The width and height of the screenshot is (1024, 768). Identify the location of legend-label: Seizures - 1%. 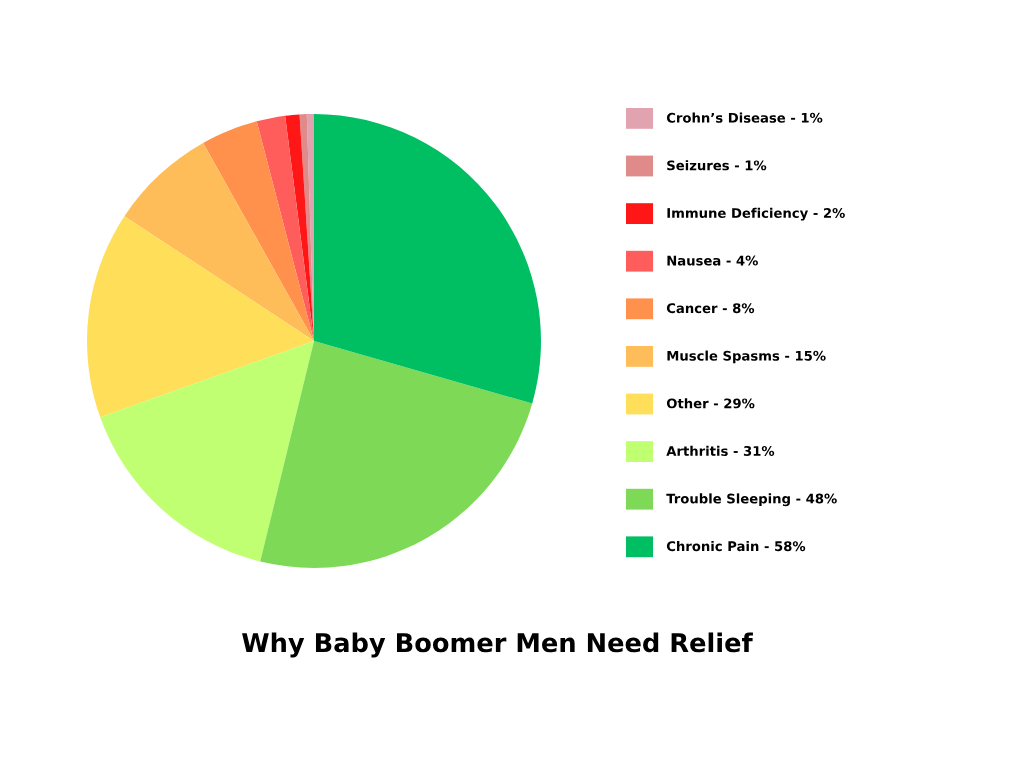
(717, 165).